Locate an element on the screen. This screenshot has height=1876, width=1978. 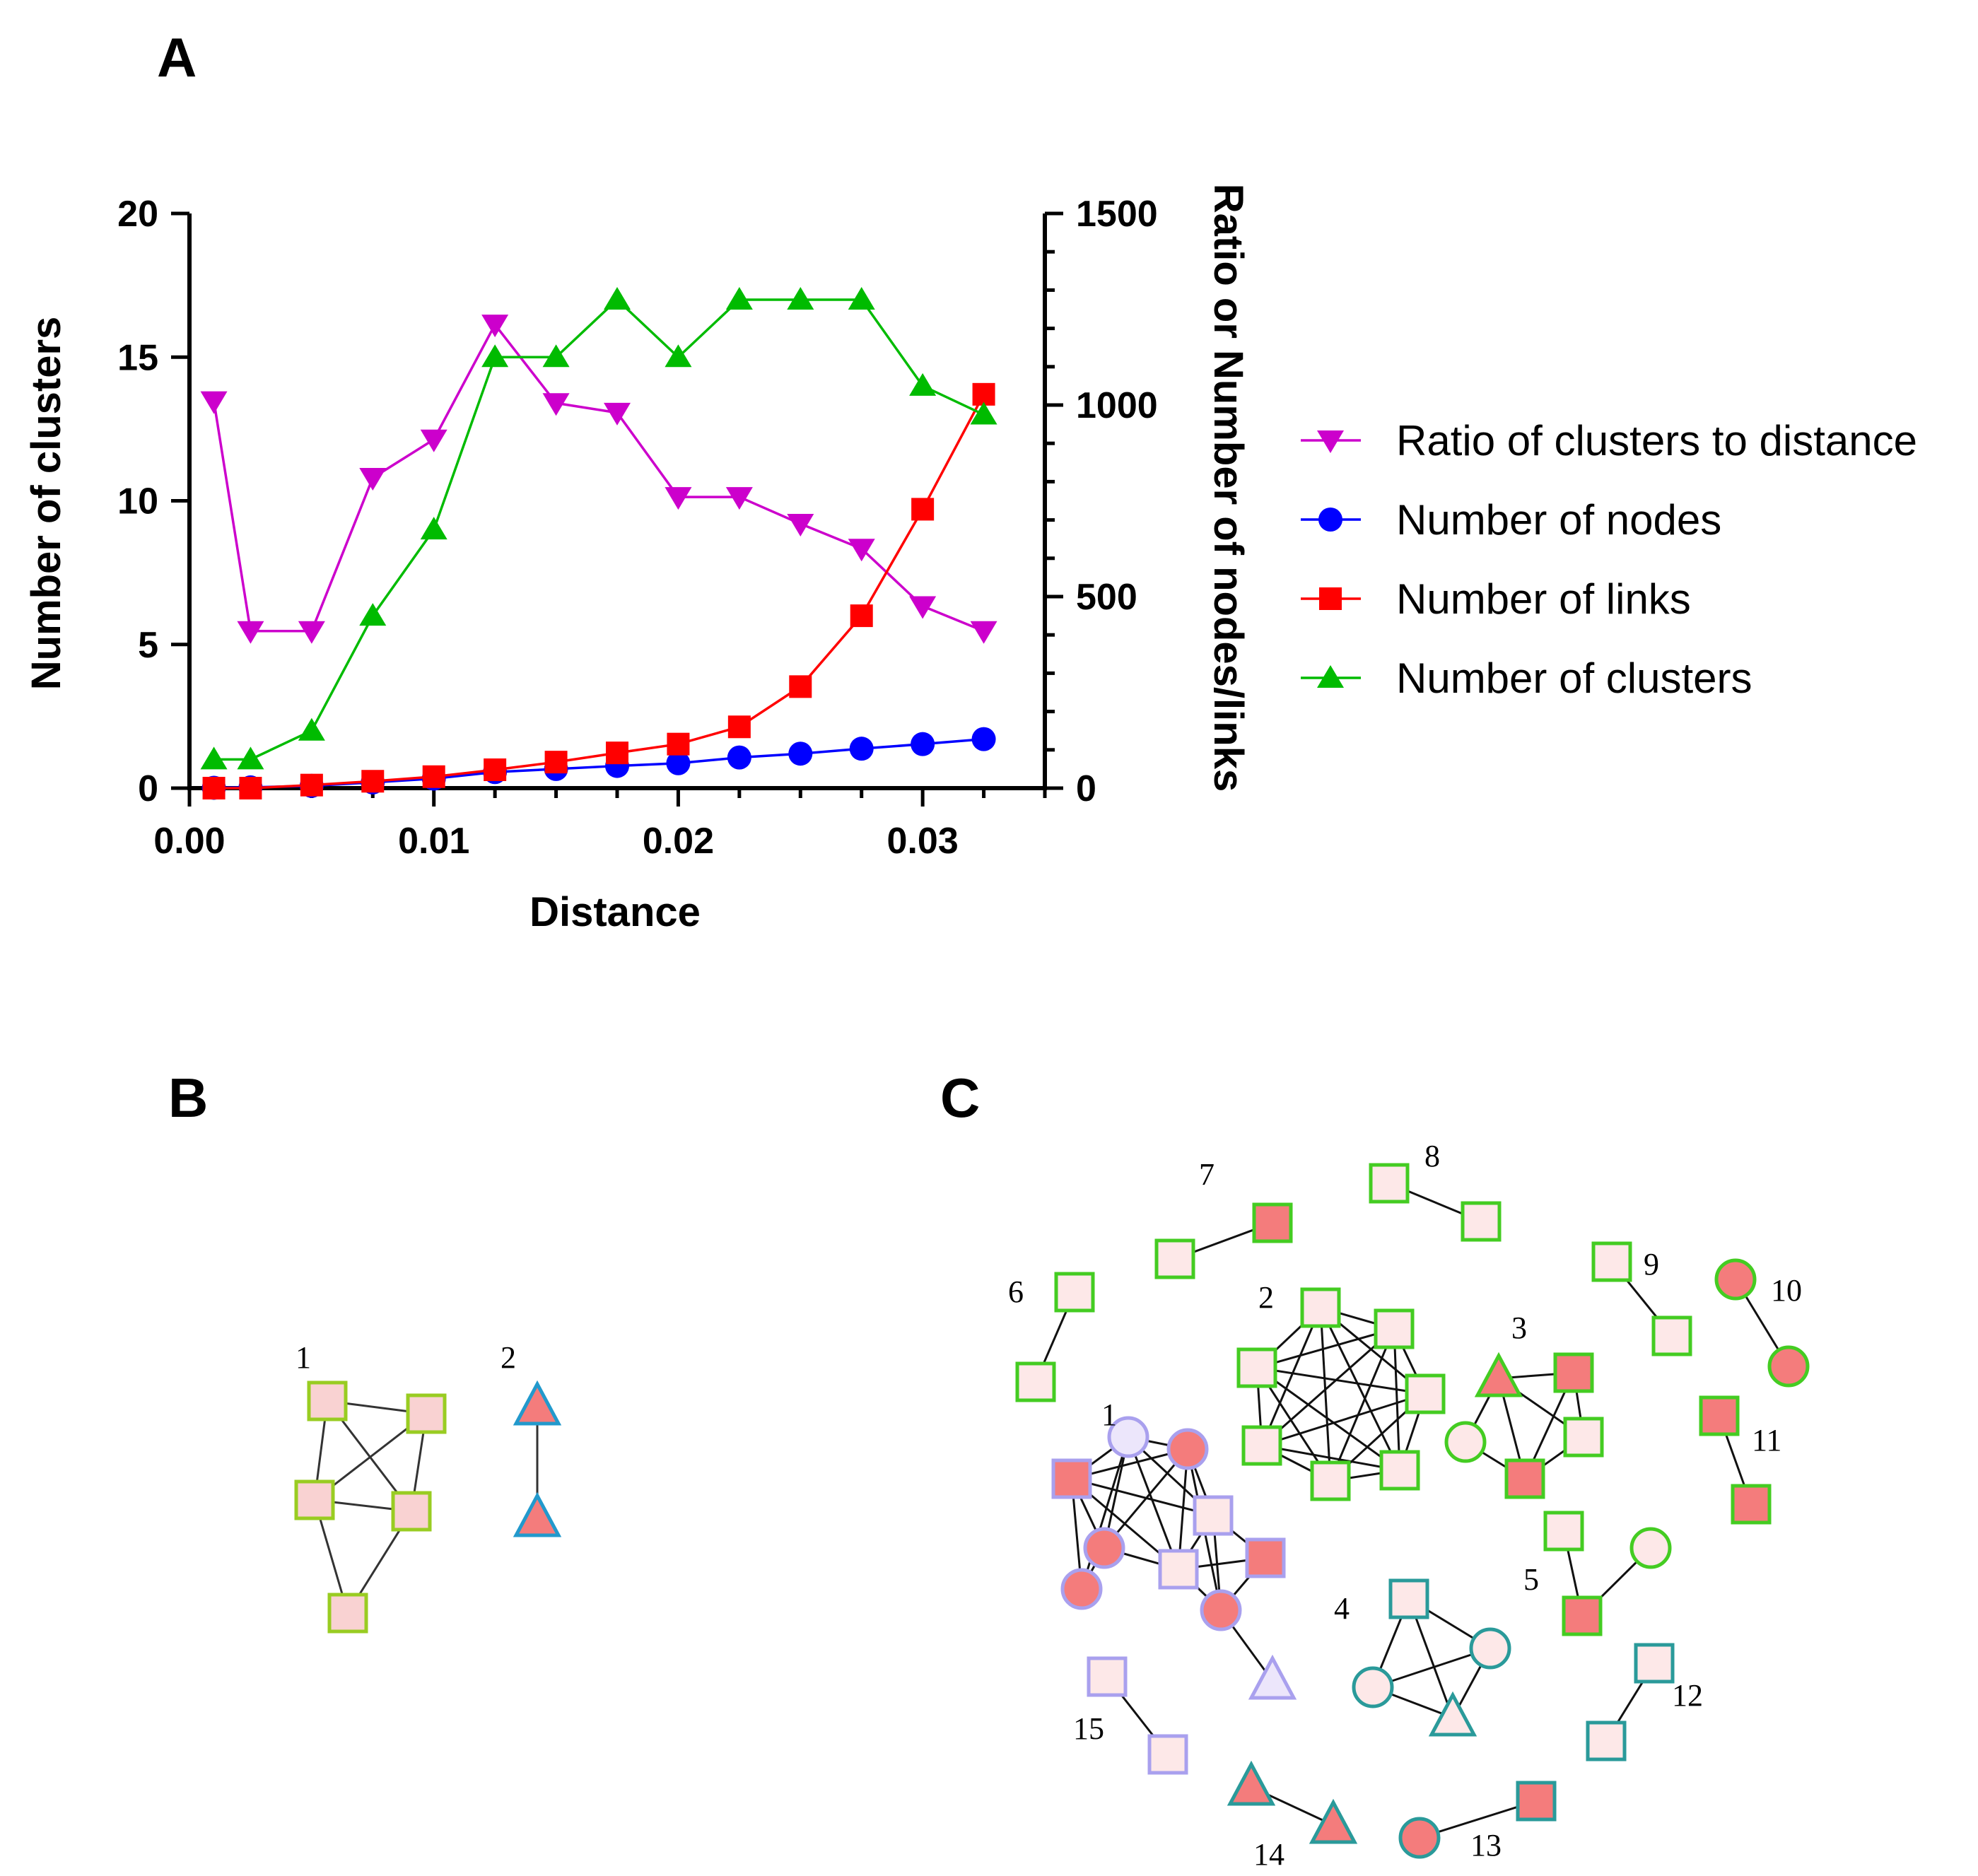
legend-item: Ratio of clusters to distance is located at coordinates (1609, 440).